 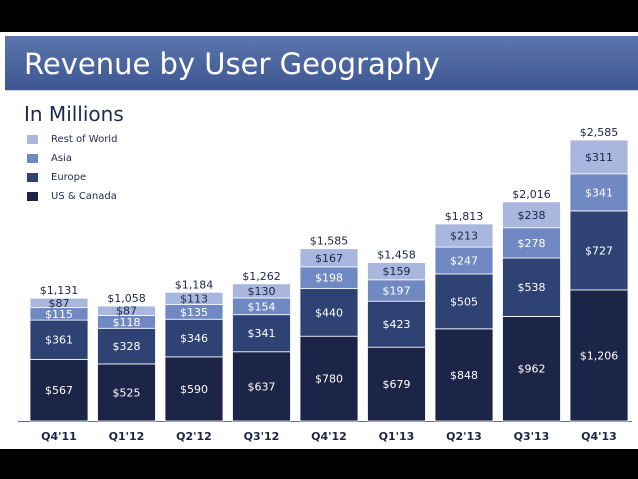 What do you see at coordinates (32, 139) in the screenshot?
I see `legend-swatch-rest-of-world` at bounding box center [32, 139].